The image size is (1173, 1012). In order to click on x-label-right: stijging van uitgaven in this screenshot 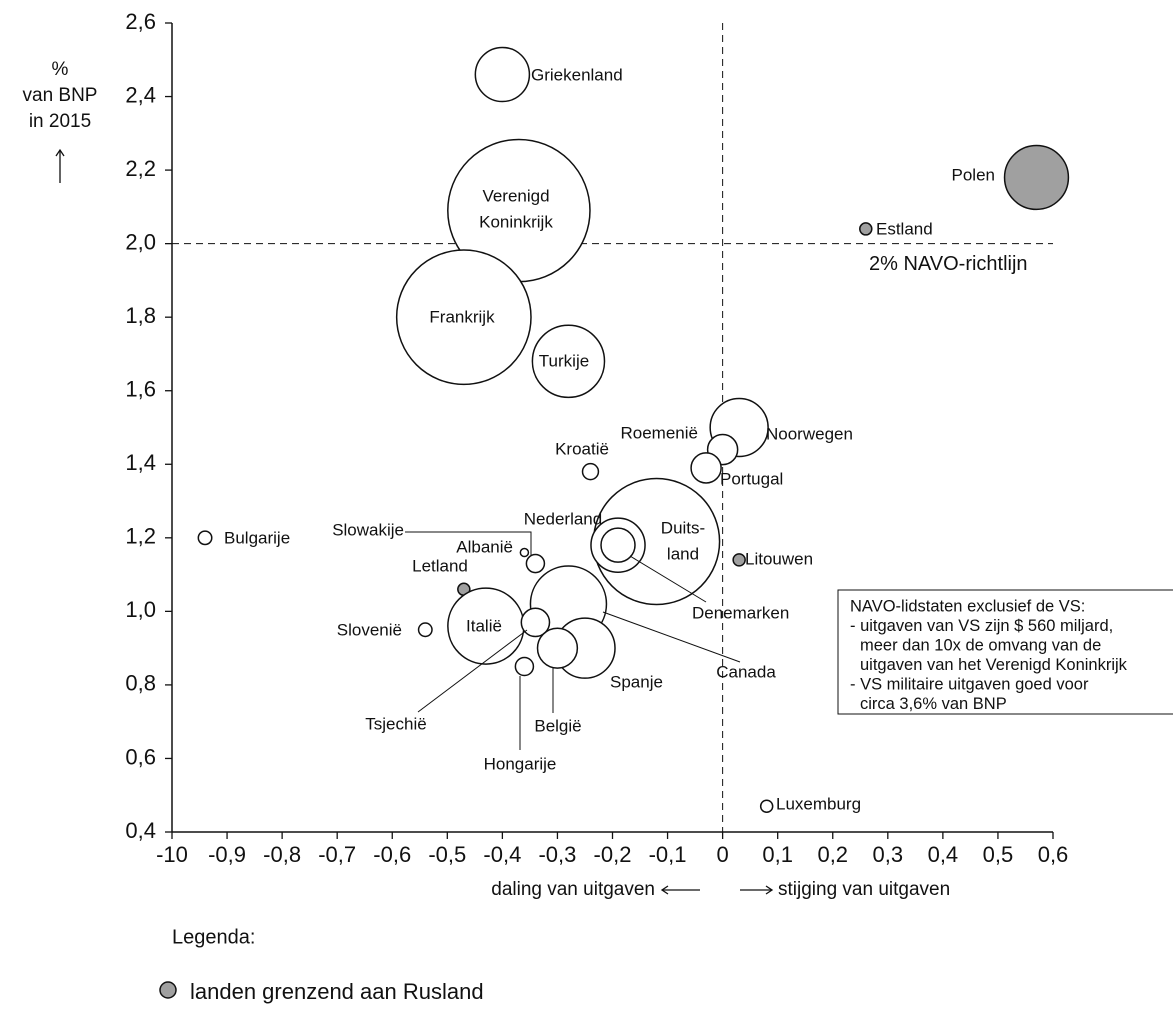, I will do `click(864, 889)`.